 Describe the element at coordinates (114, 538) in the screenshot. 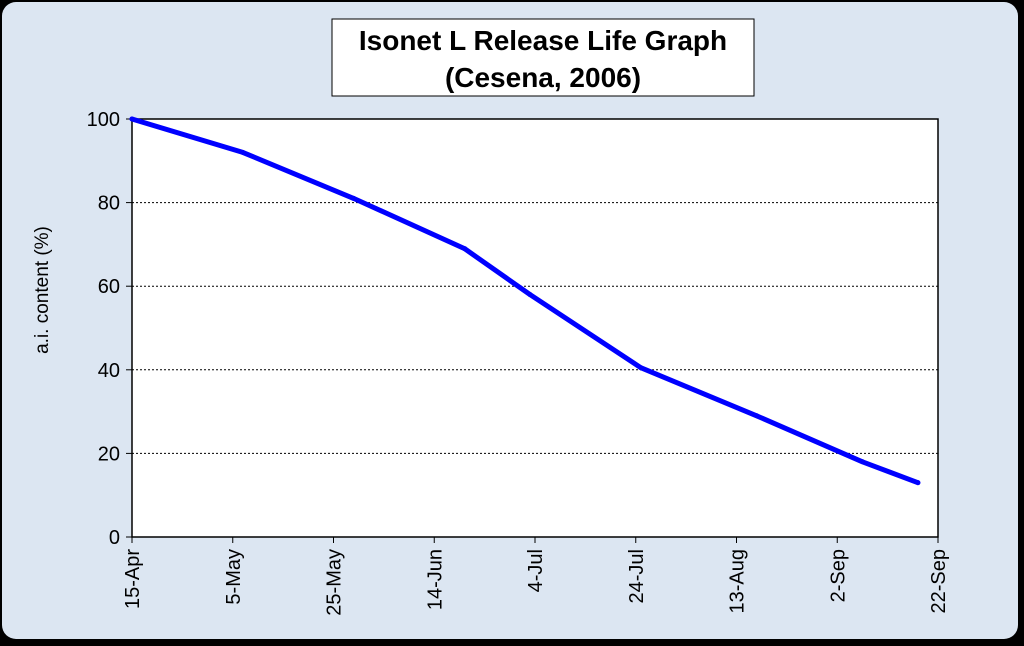

I see `y-tick-label: 0` at that location.